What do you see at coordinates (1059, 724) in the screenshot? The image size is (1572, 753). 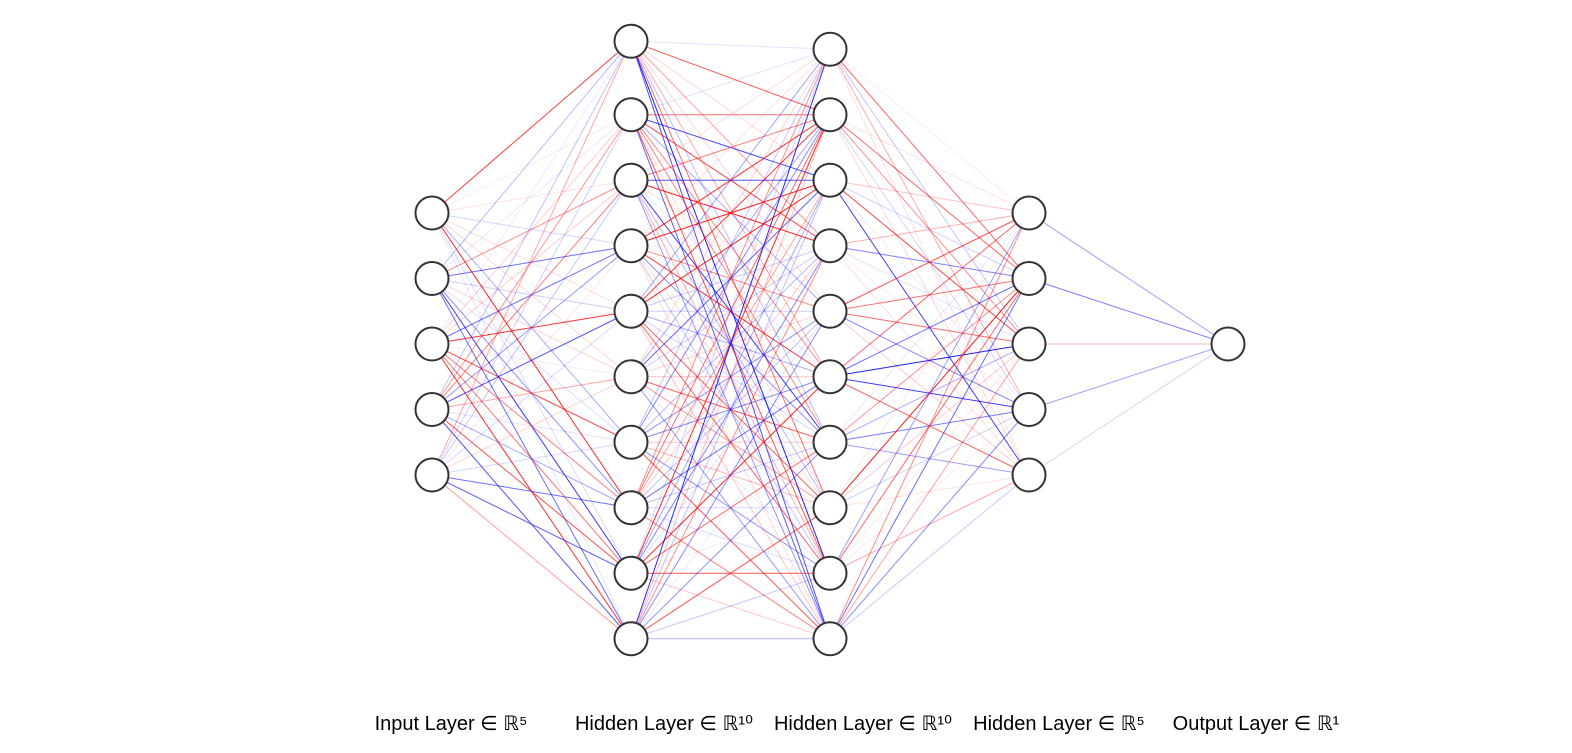 I see `layer-label-hidden-3: Hidden Layer ∈ ℝ⁵` at bounding box center [1059, 724].